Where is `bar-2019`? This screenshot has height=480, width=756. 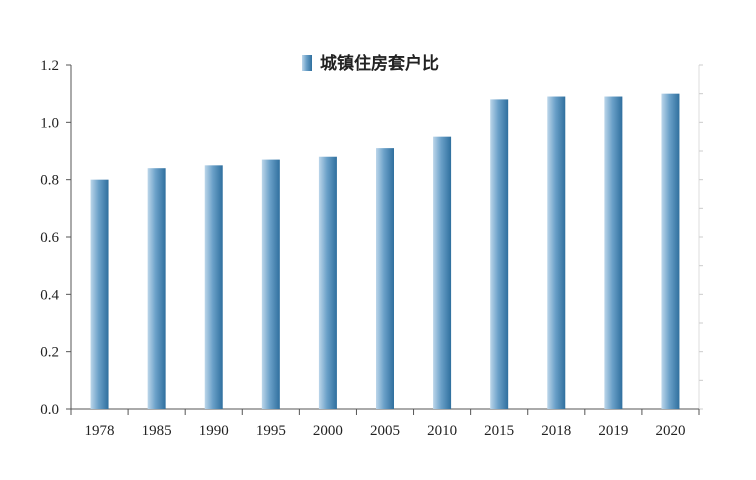 bar-2019 is located at coordinates (613, 253).